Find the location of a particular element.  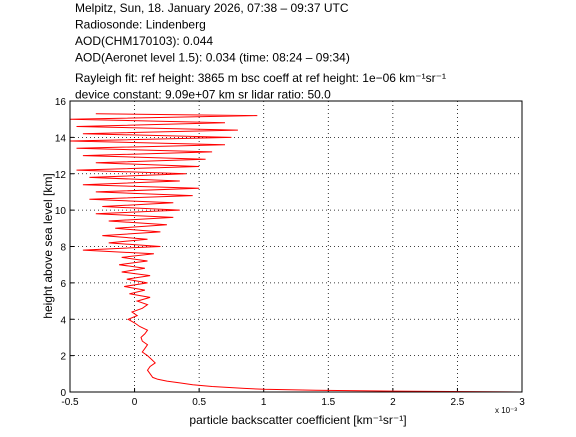

y-tick-label: 0 is located at coordinates (63, 393).